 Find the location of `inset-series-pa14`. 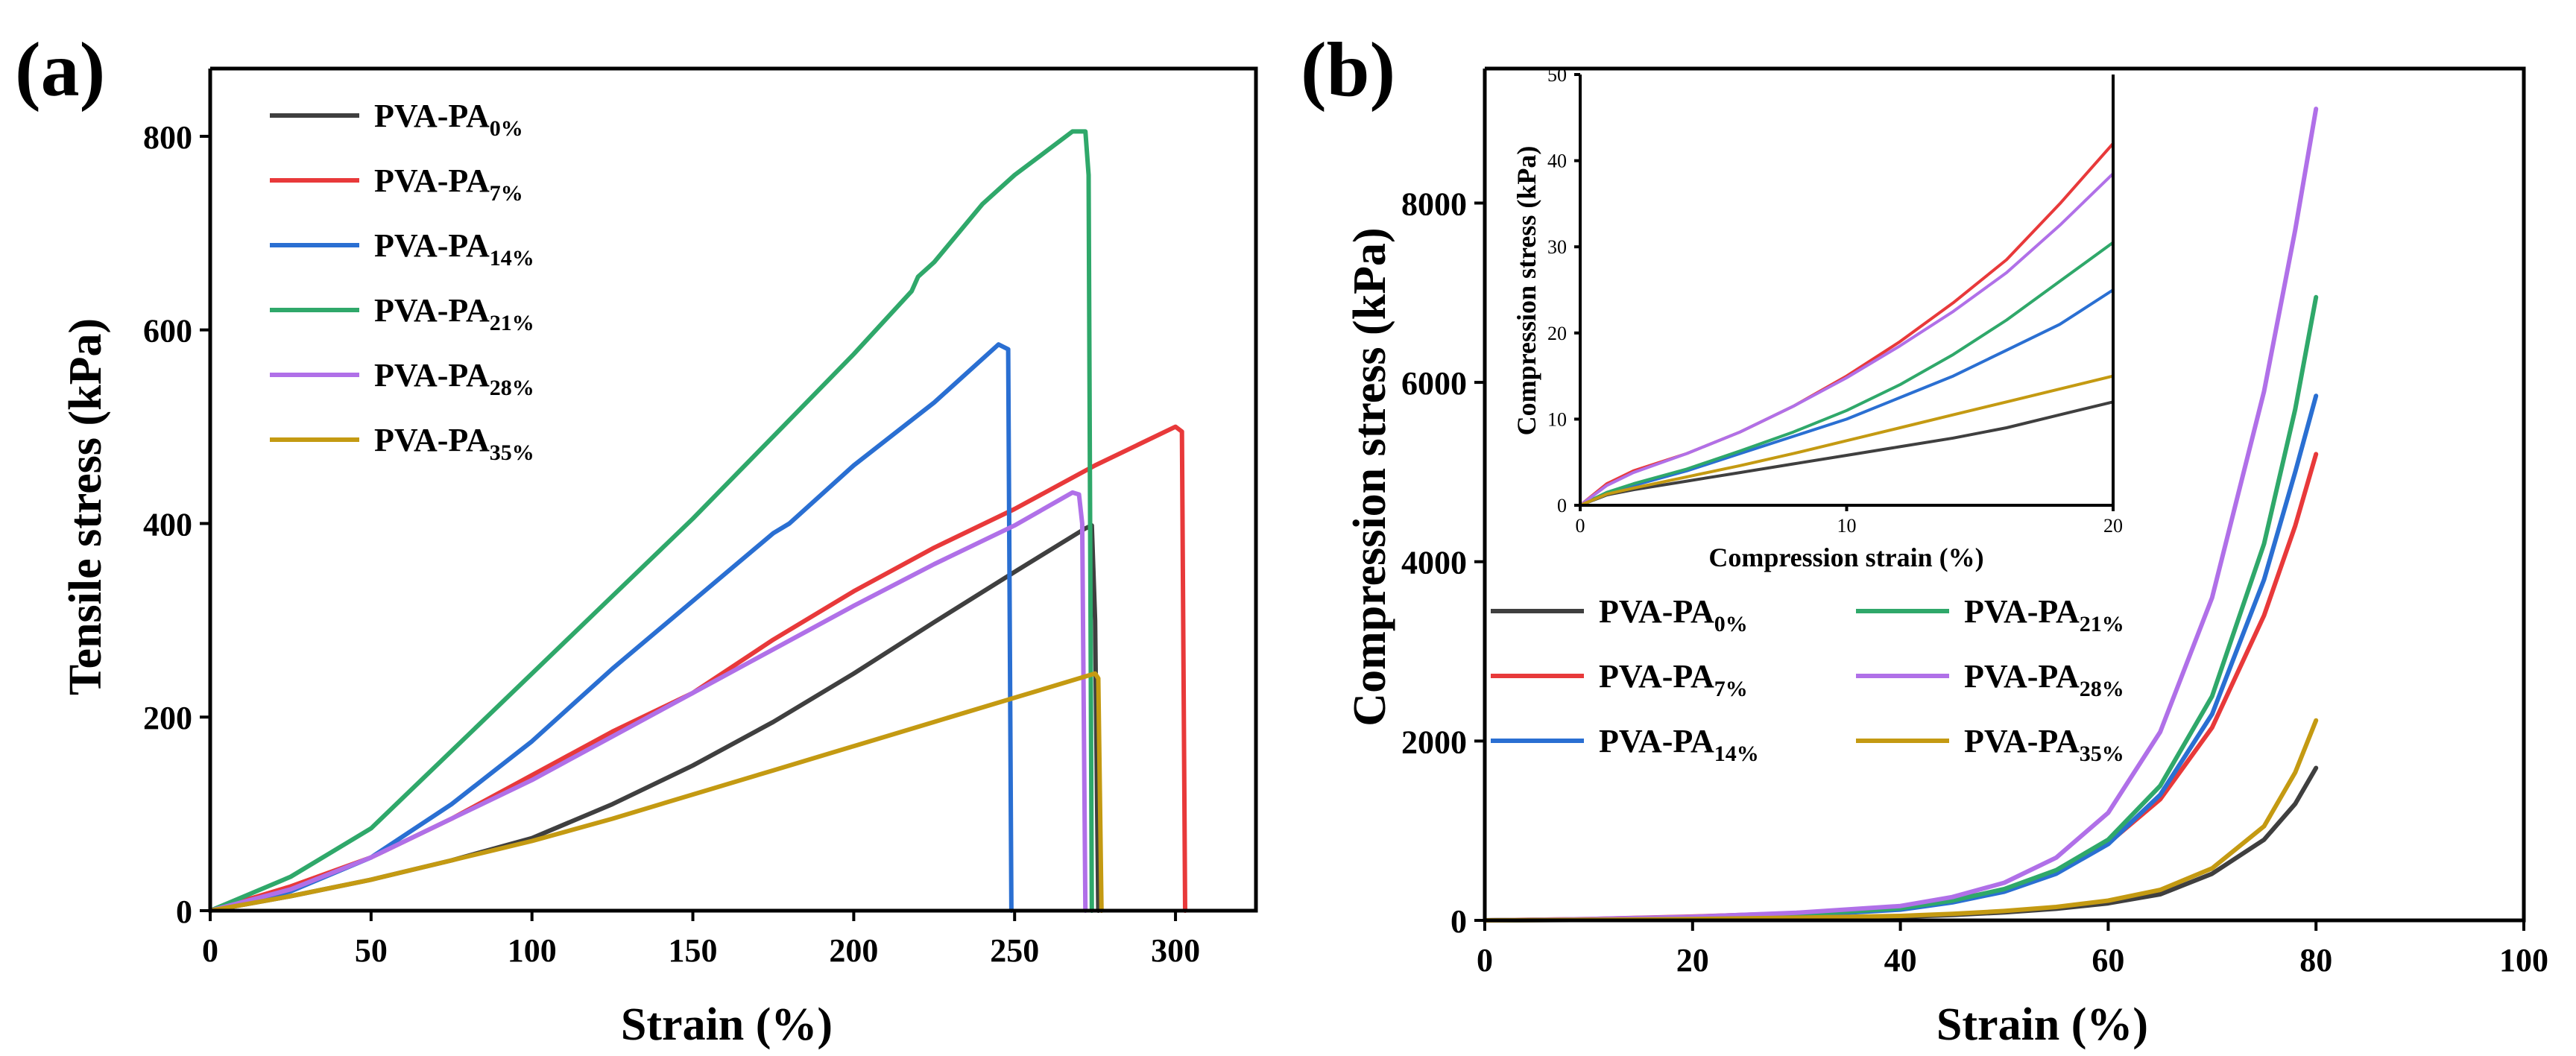

inset-series-pa14 is located at coordinates (1847, 398).